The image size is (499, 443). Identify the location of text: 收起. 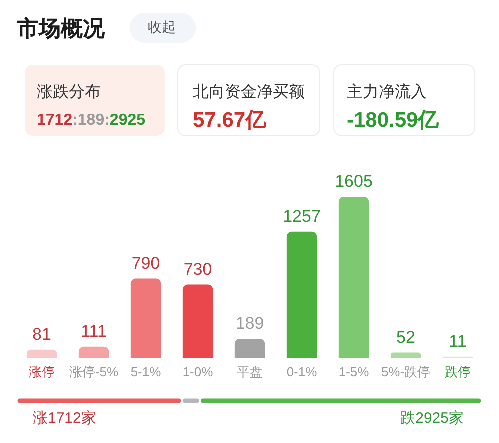
(162, 27).